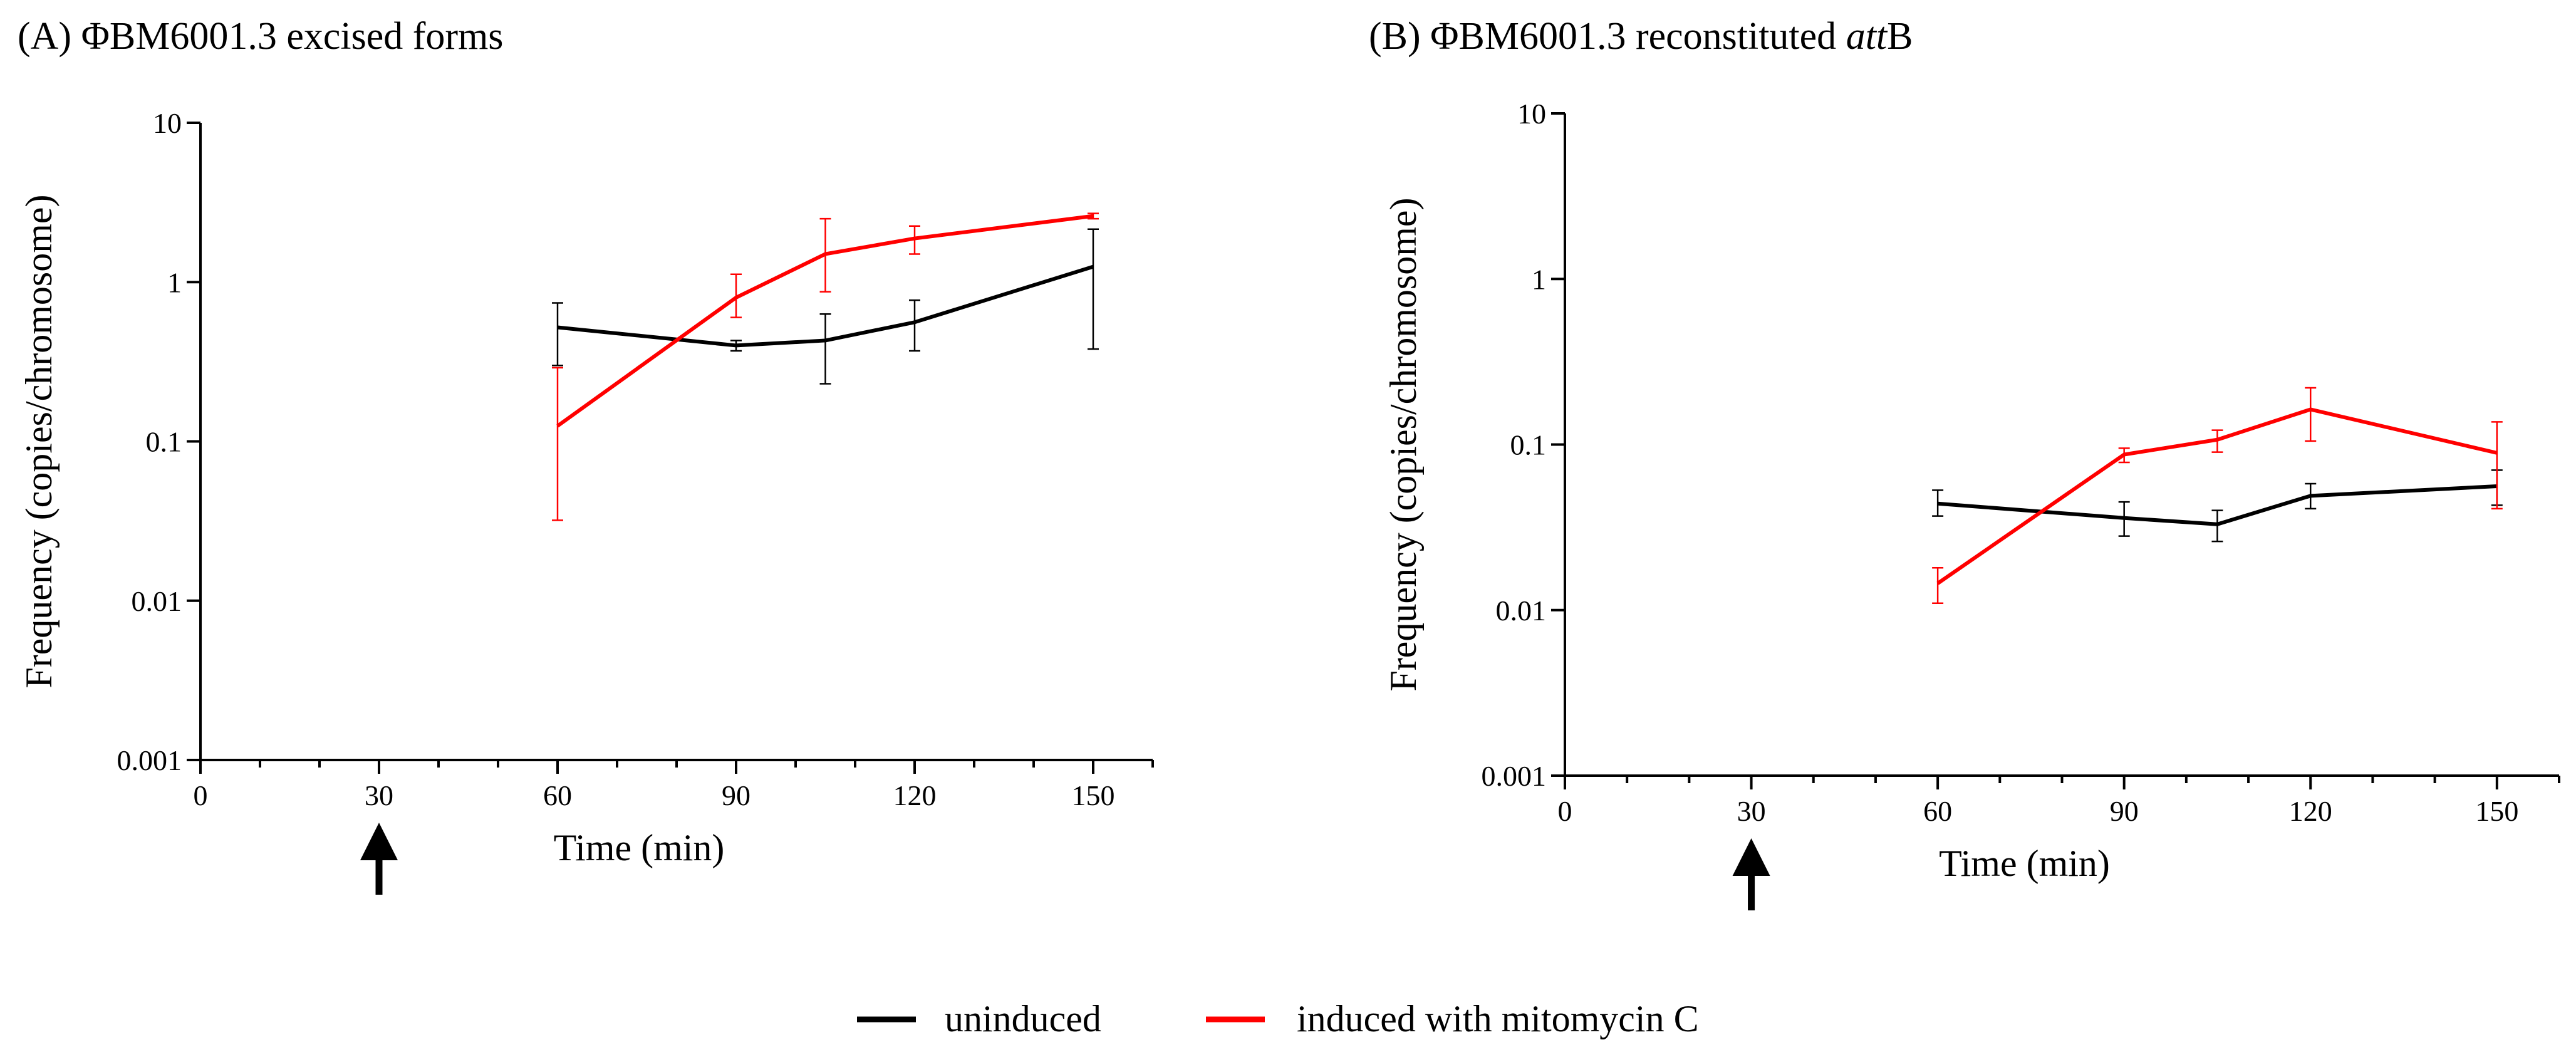  Describe the element at coordinates (1278, 1018) in the screenshot. I see `legend: uninduced induced with mitomycin C` at that location.